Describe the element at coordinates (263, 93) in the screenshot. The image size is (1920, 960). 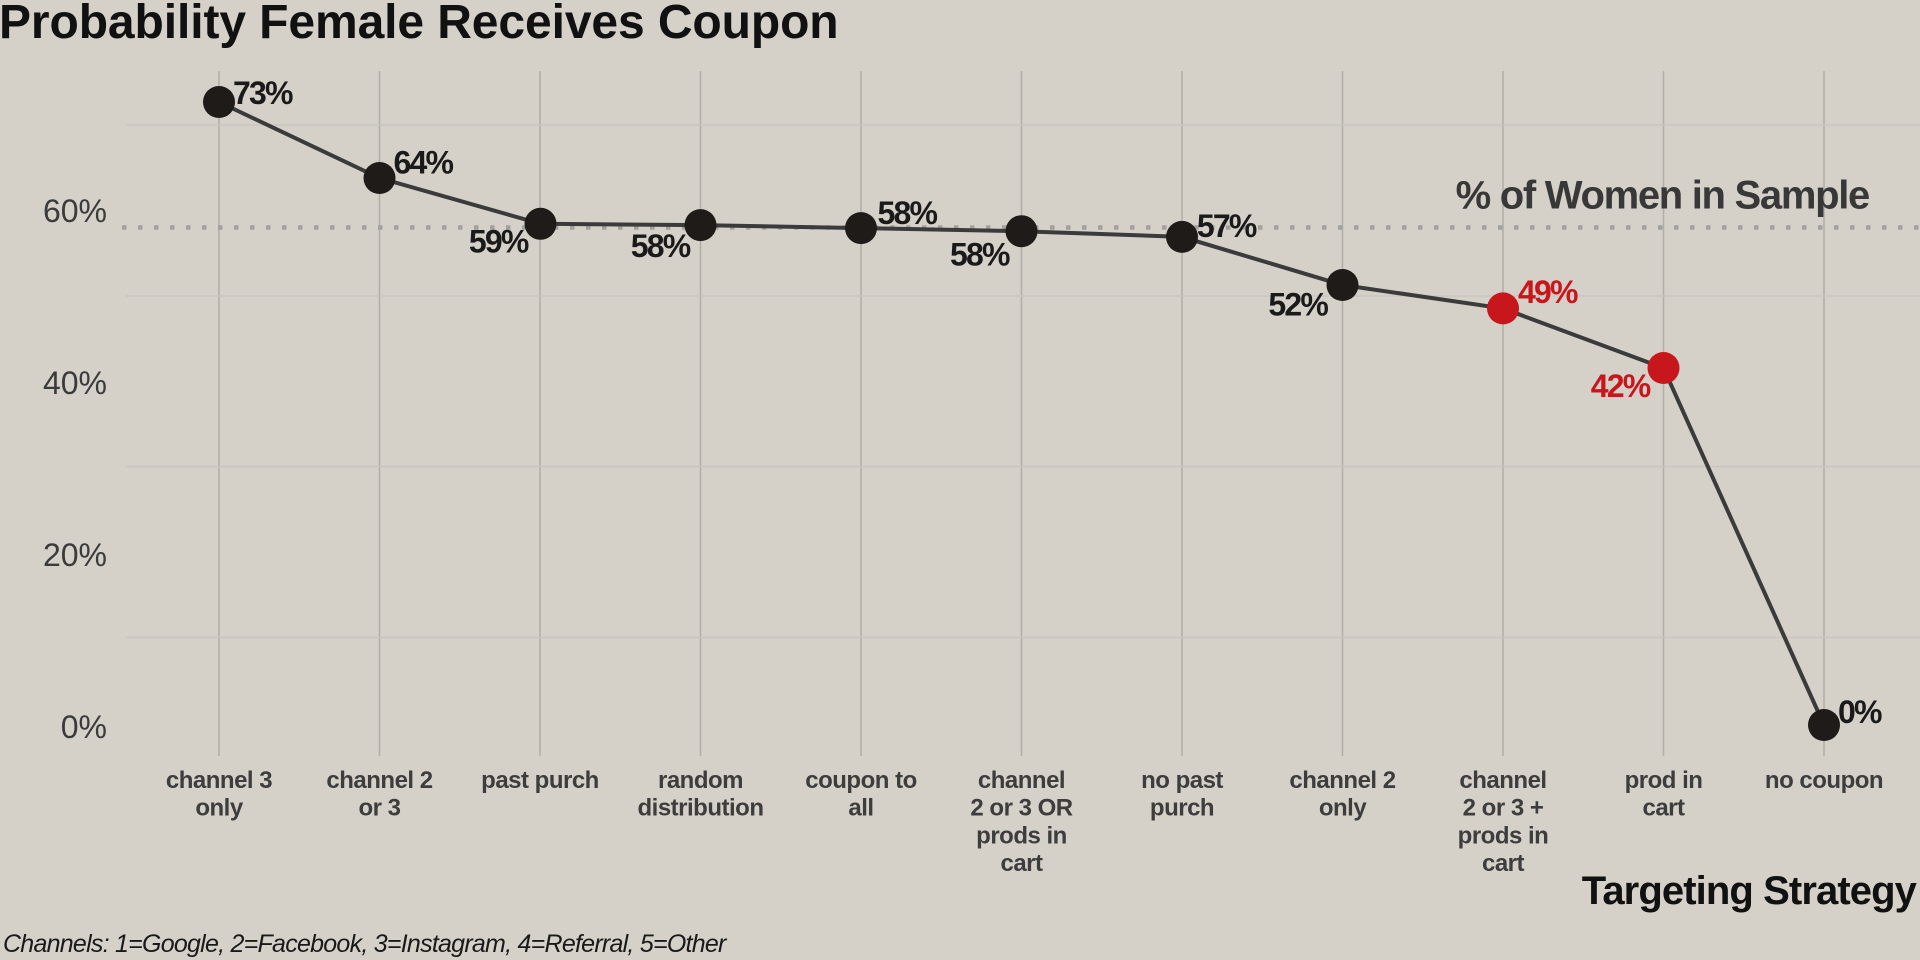
I see `svg-text: 73%` at that location.